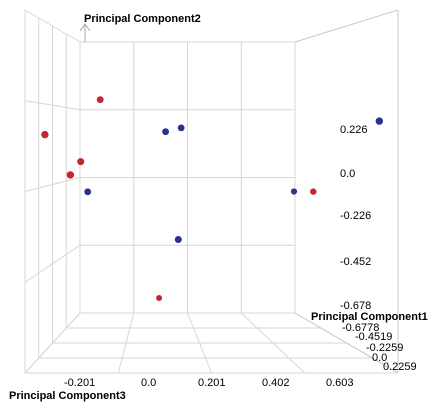 The image size is (438, 403). Describe the element at coordinates (355, 216) in the screenshot. I see `tick-label: -0.226` at that location.